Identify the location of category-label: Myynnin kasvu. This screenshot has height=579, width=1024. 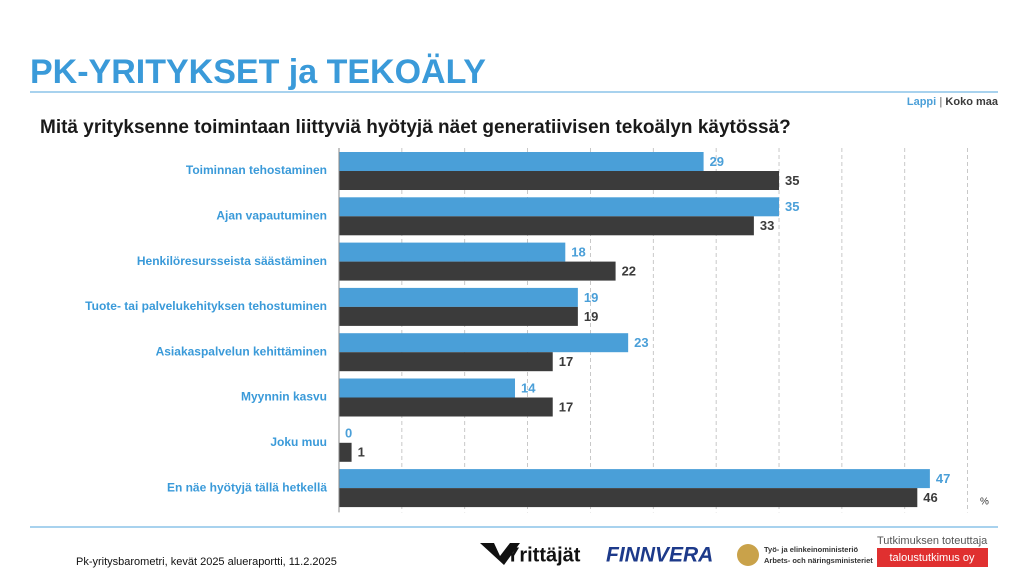
(284, 397).